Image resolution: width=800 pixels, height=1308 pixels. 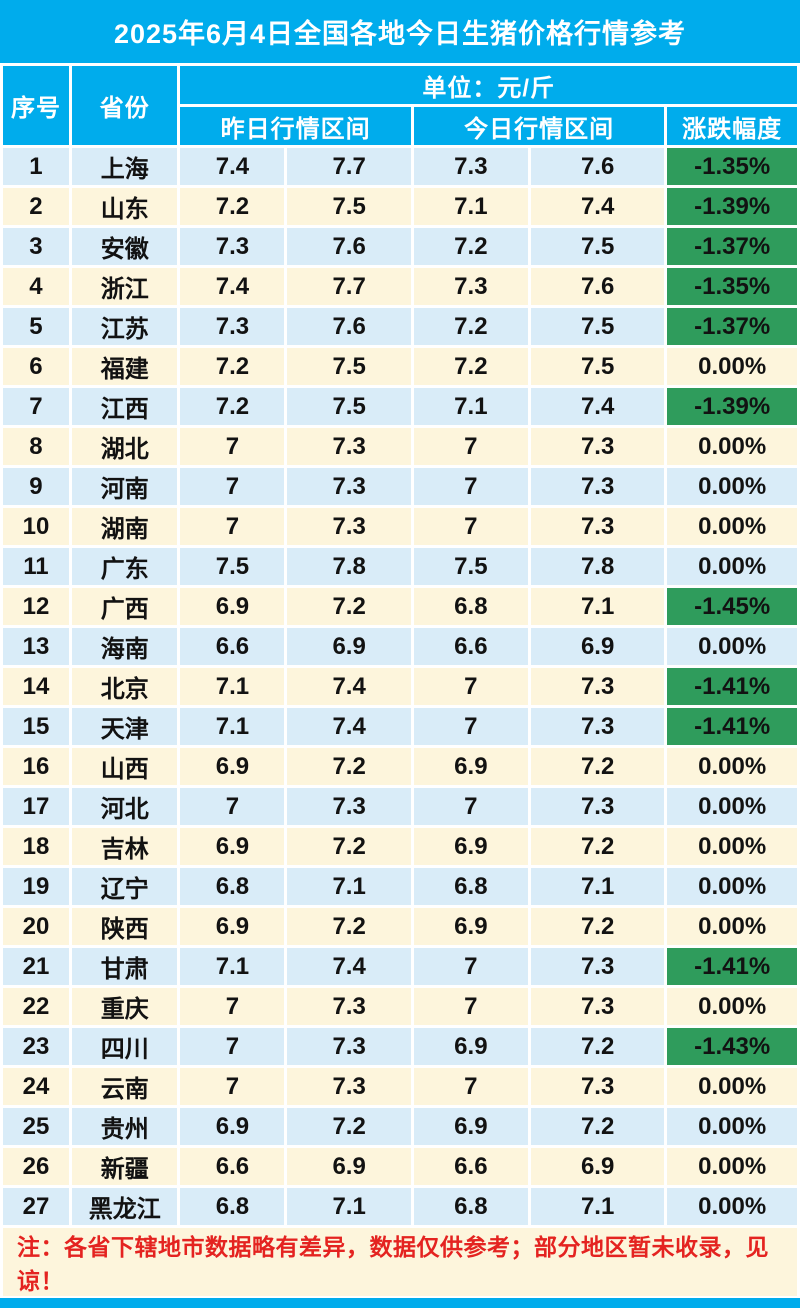 I want to click on row-index-cell: 14, so click(x=36, y=686).